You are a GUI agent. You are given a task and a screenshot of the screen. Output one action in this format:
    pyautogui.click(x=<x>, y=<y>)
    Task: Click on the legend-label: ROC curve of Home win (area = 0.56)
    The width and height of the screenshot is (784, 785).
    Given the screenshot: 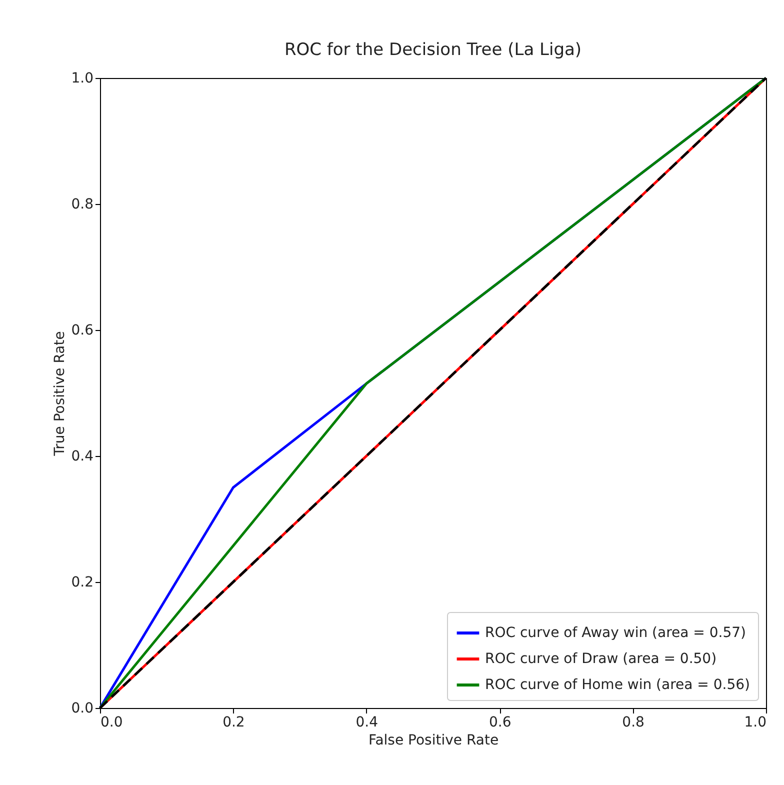 What is the action you would take?
    pyautogui.click(x=617, y=685)
    